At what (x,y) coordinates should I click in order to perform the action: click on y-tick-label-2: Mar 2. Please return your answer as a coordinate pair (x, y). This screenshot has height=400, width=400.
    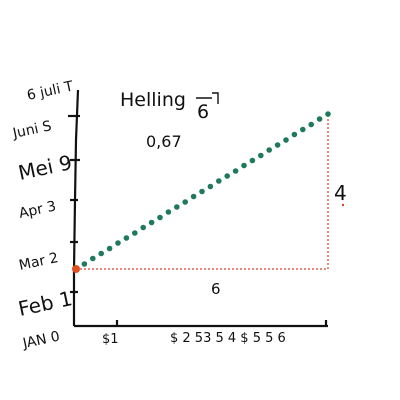
    Looking at the image, I should click on (39, 262).